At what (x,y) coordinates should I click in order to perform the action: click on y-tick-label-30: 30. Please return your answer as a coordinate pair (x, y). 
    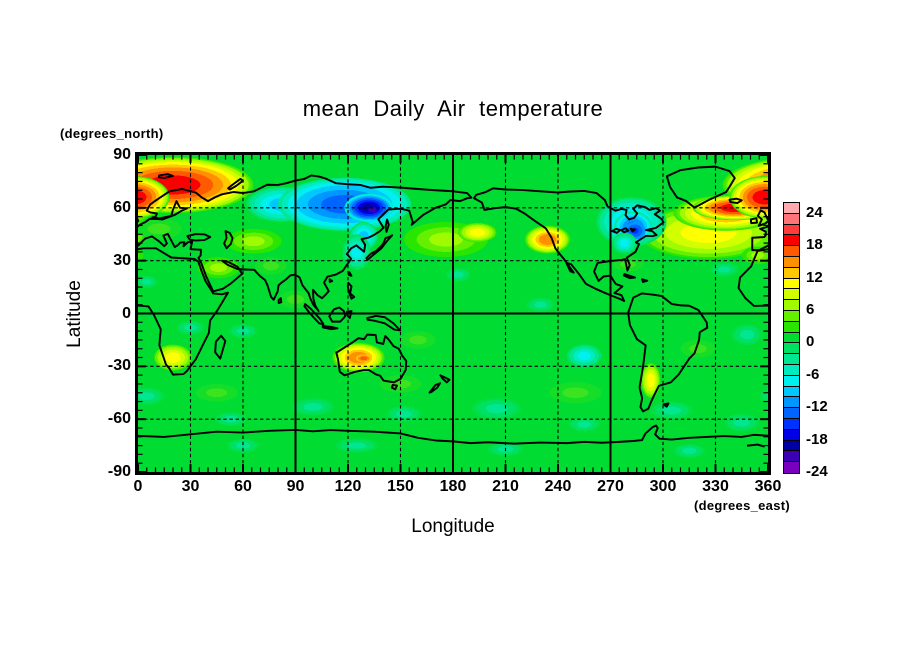
    Looking at the image, I should click on (122, 260).